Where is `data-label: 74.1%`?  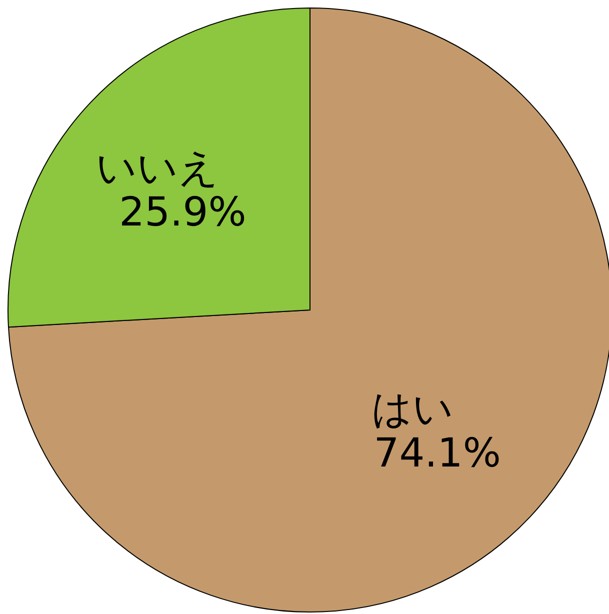
data-label: 74.1% is located at coordinates (437, 453).